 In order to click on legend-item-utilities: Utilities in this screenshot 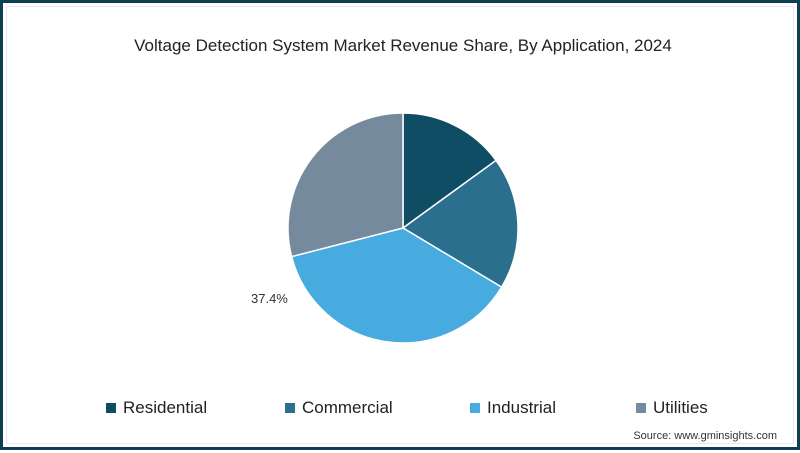, I will do `click(672, 408)`.